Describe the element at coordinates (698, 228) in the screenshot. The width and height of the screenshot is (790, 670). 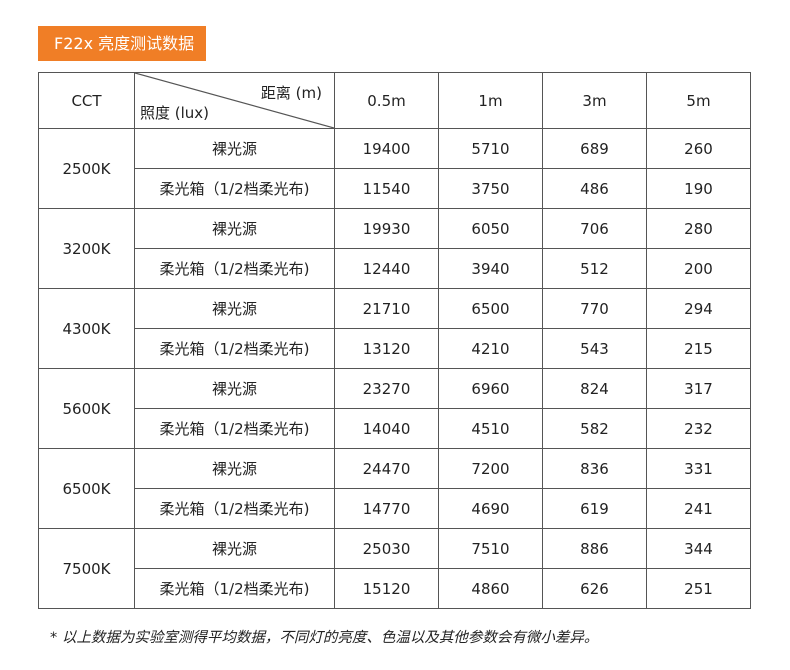
I see `lux-value-cell: 280` at that location.